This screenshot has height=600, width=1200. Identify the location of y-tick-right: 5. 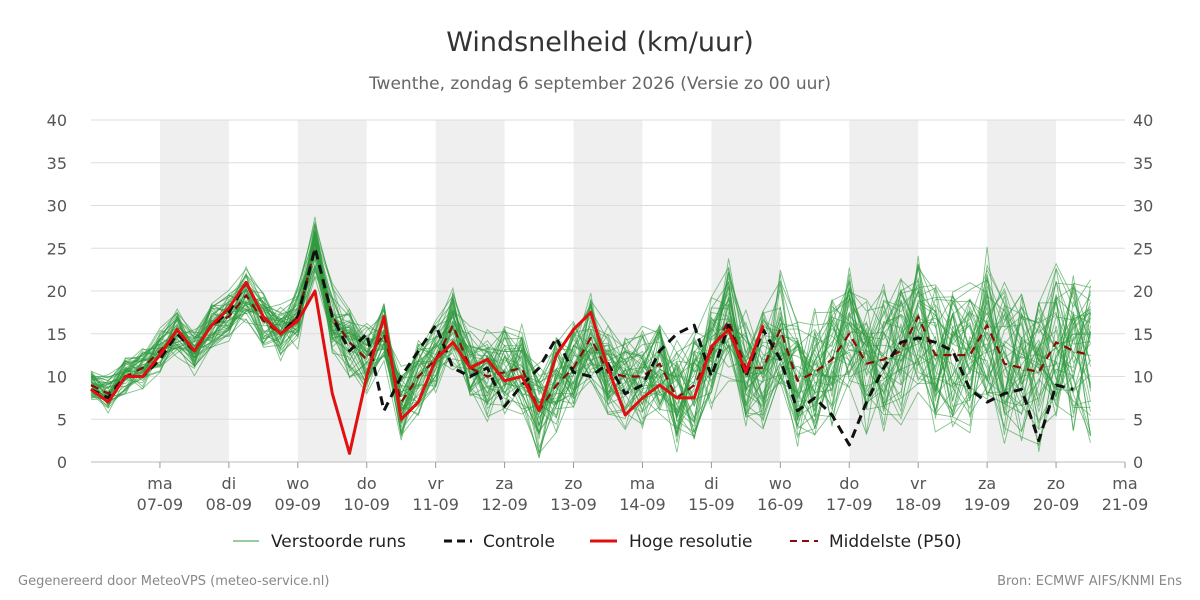
(1138, 419).